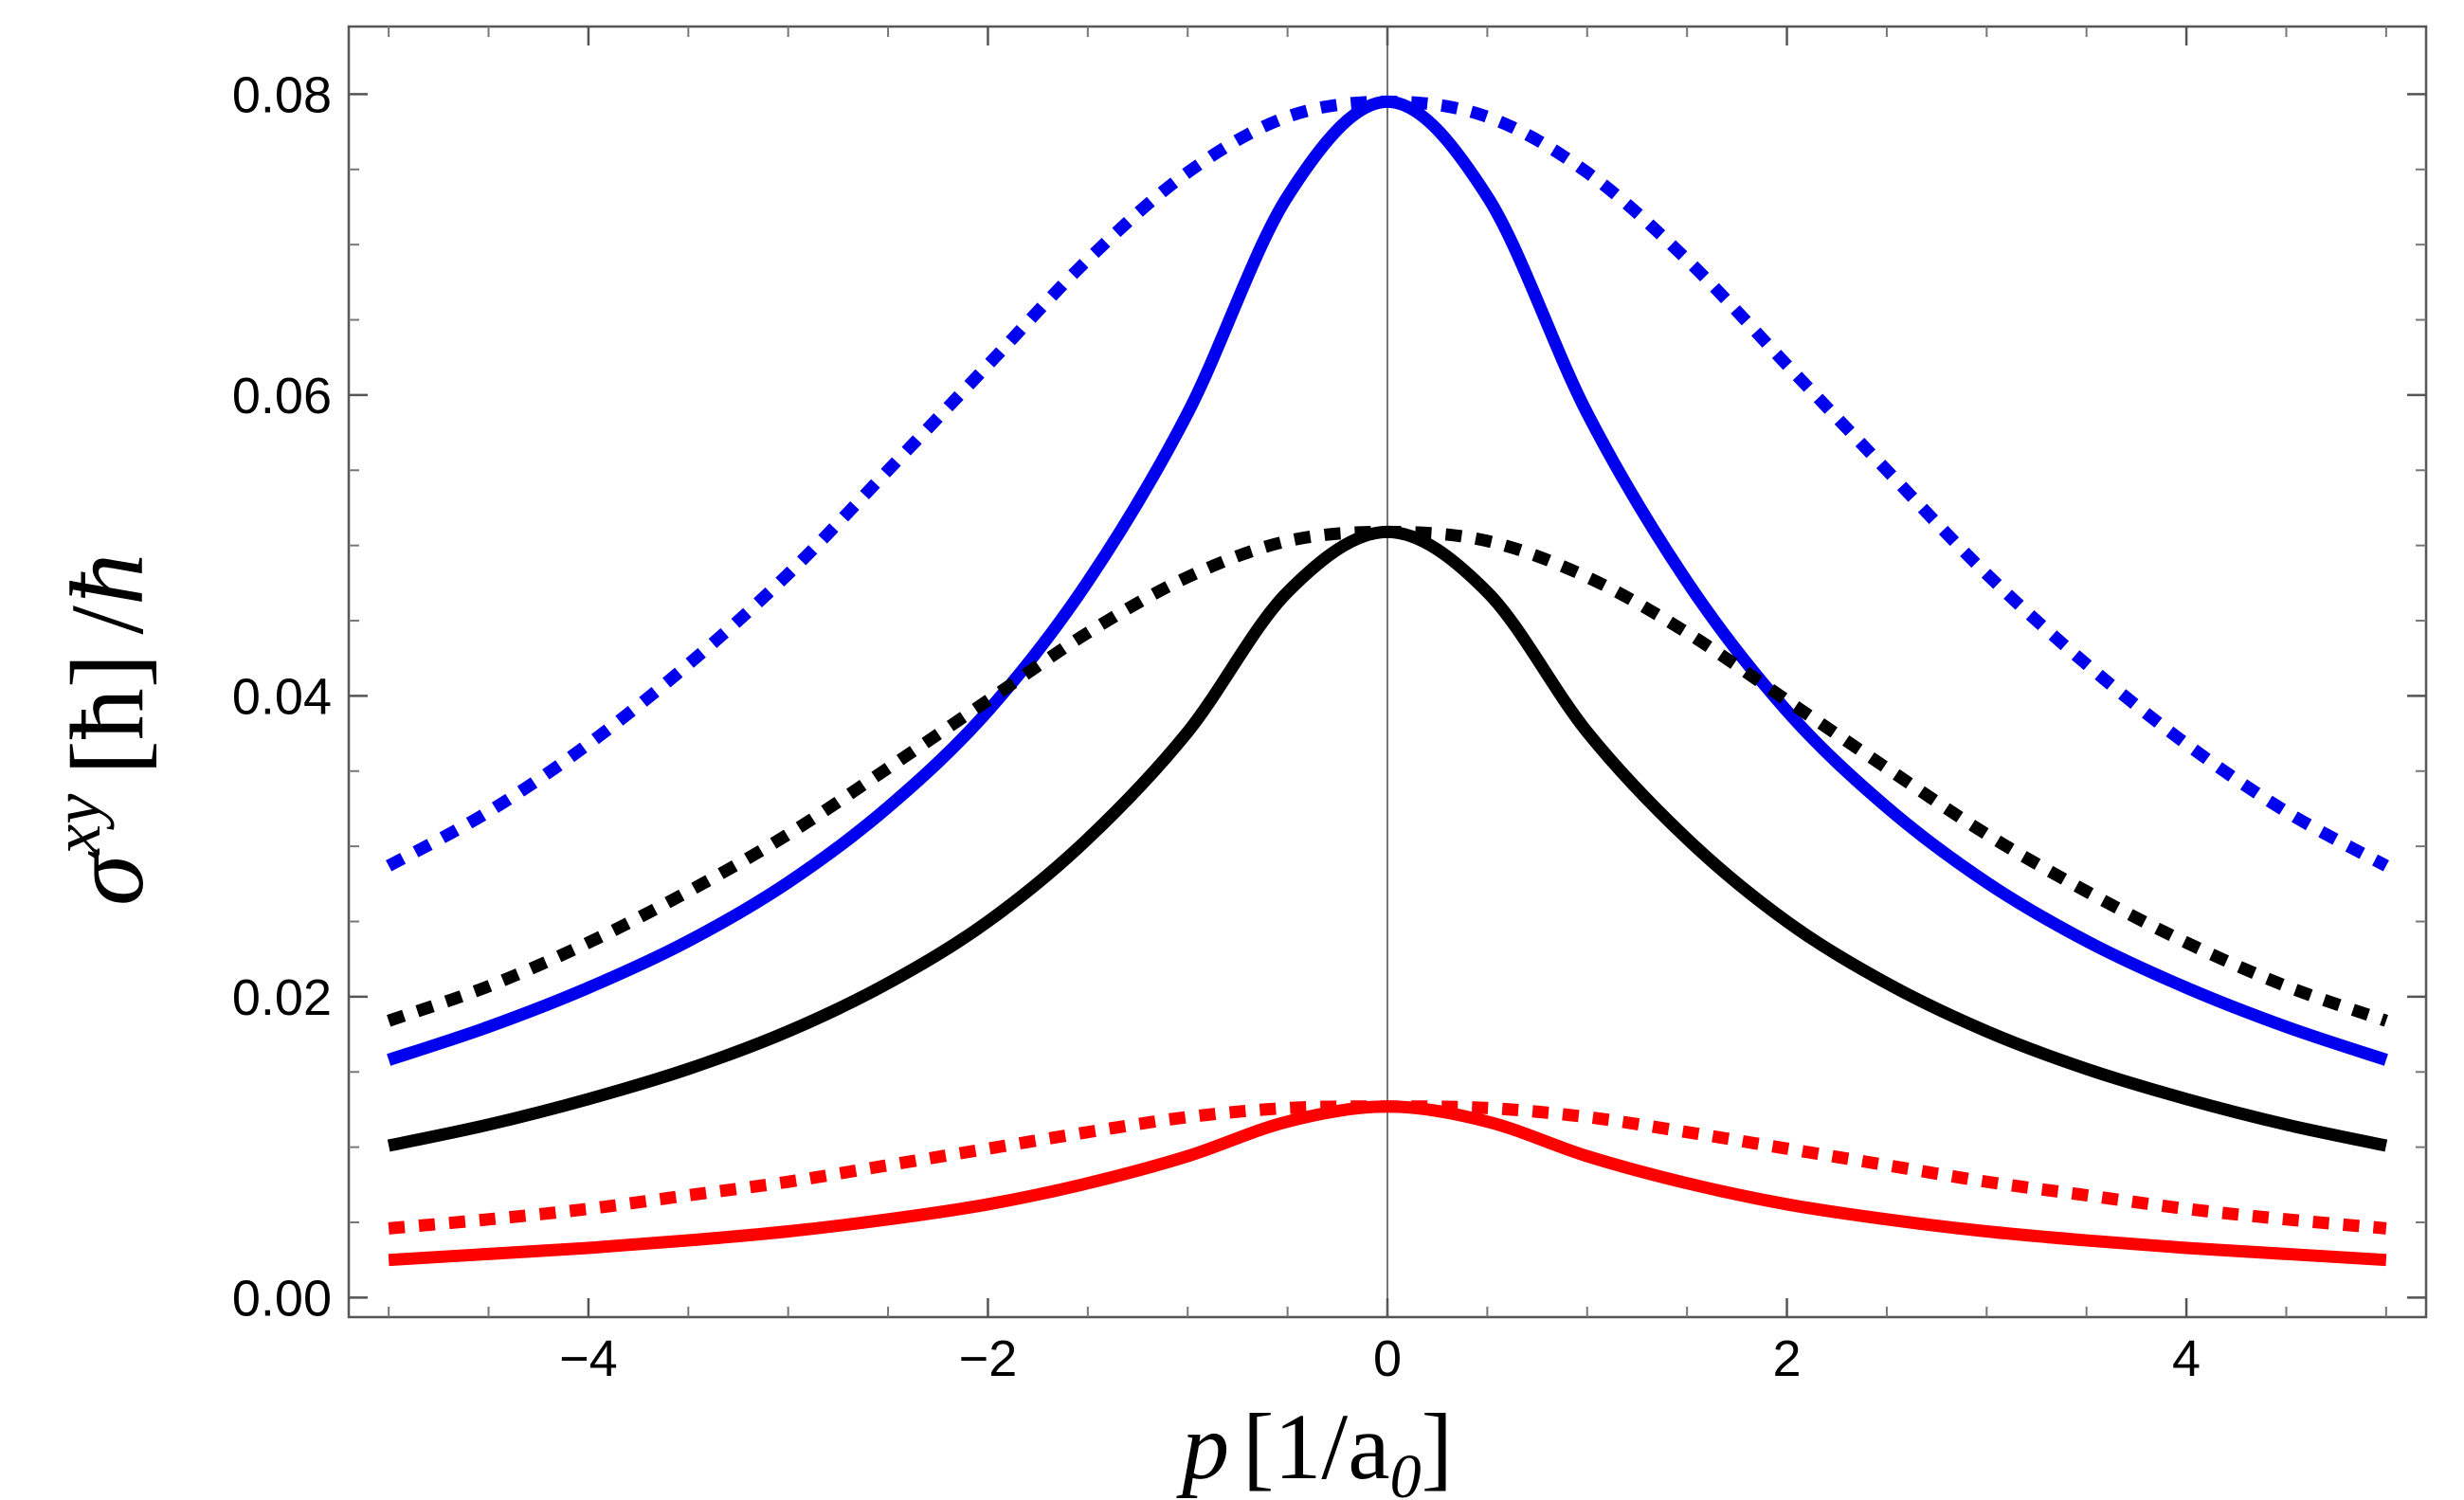 This screenshot has width=2464, height=1500. I want to click on y-tick-labels: 0.00 0.02 0.04 0.06 0.08, so click(282, 696).